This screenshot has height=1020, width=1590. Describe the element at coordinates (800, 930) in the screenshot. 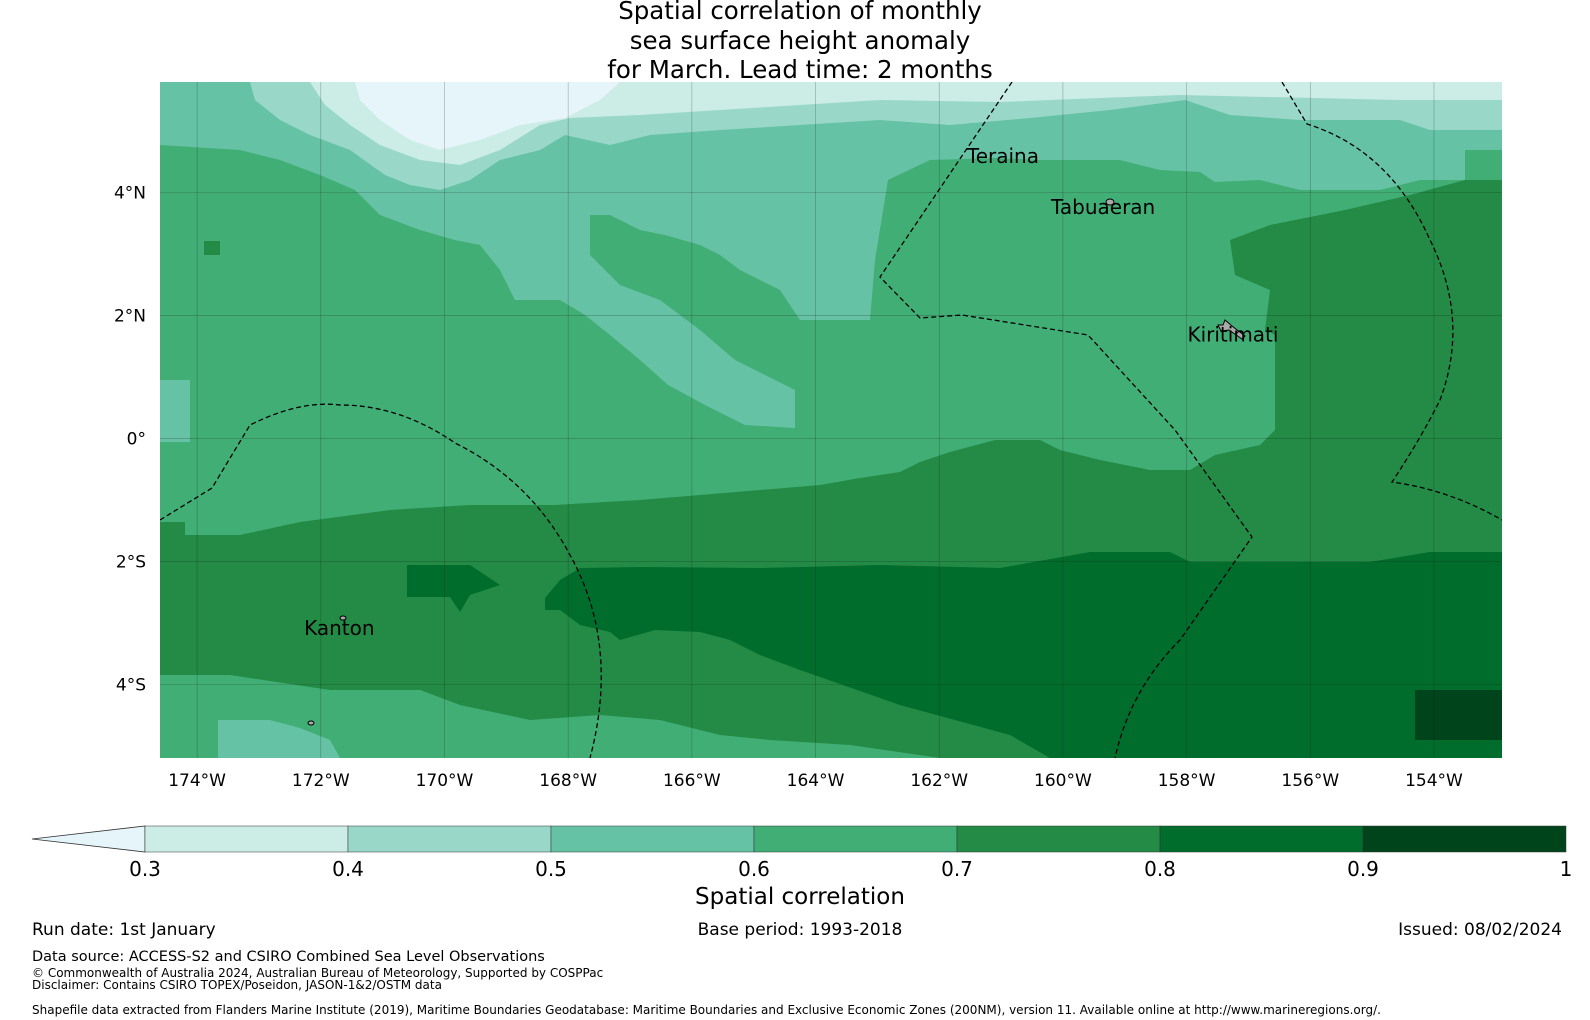

I see `base-period: Base period: 1993-2018` at that location.